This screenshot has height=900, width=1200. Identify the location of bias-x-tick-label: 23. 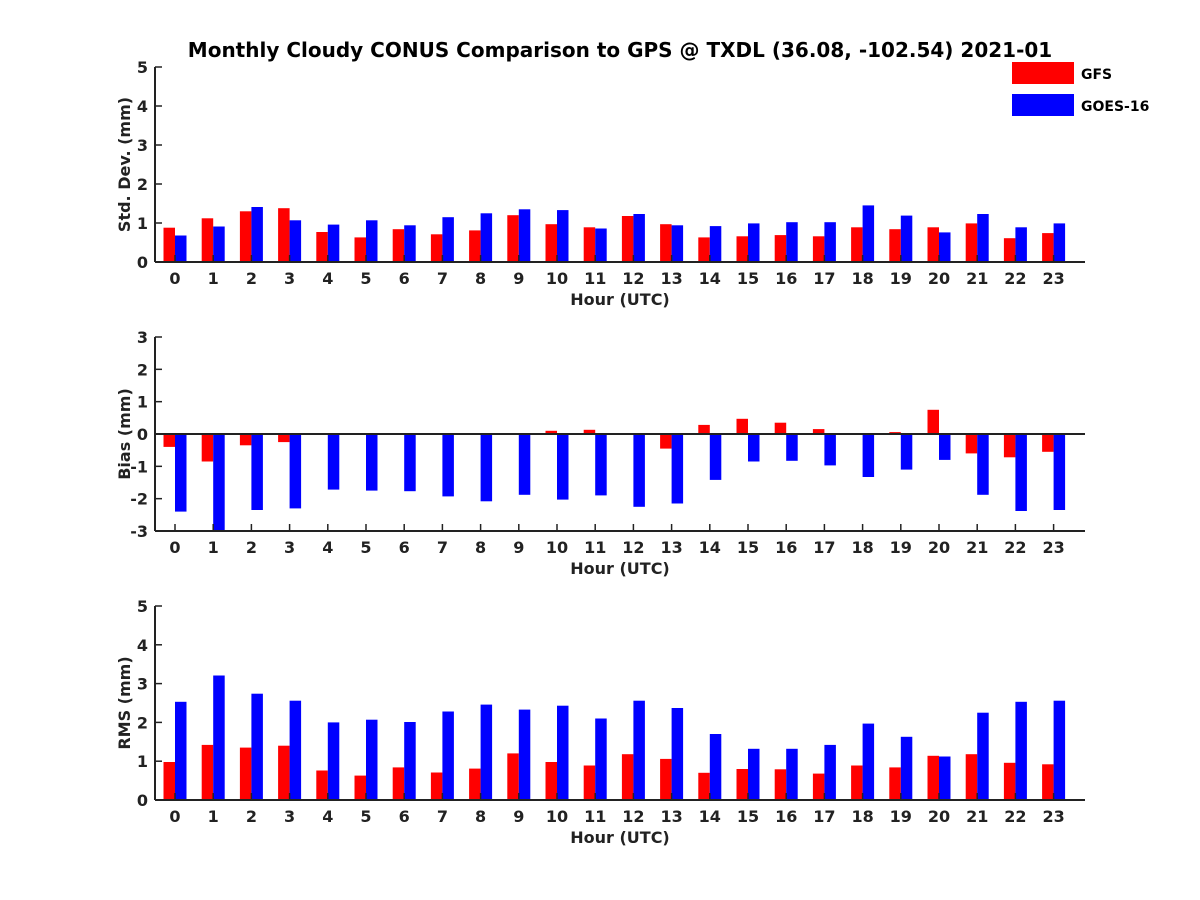
(1053, 547).